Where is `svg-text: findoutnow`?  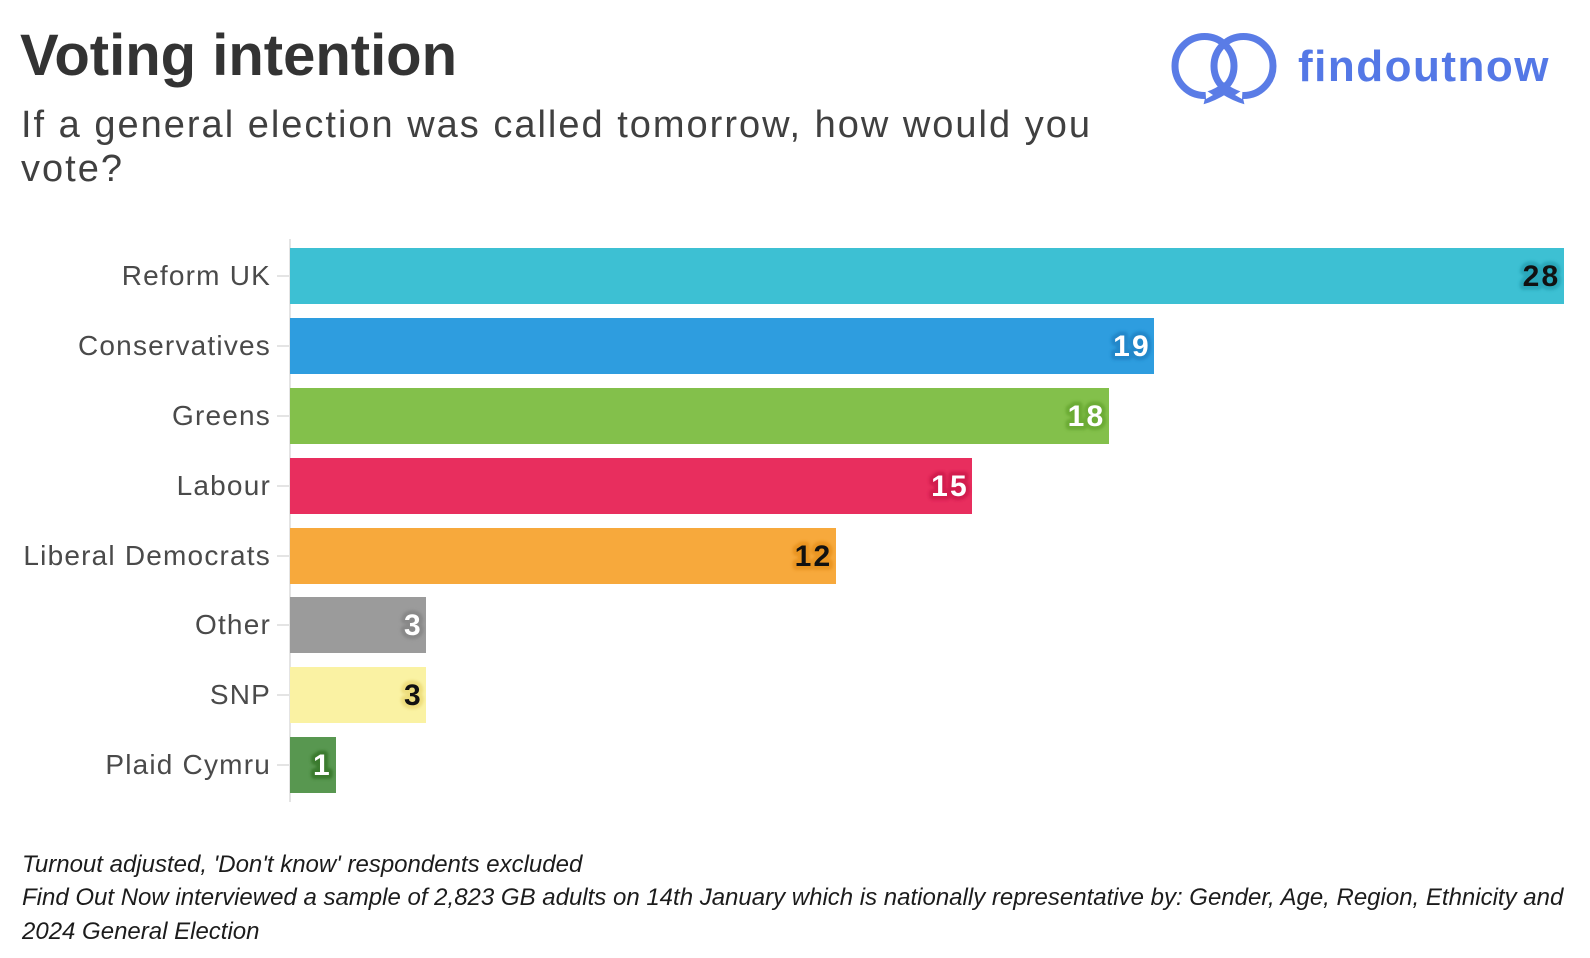 svg-text: findoutnow is located at coordinates (1424, 66).